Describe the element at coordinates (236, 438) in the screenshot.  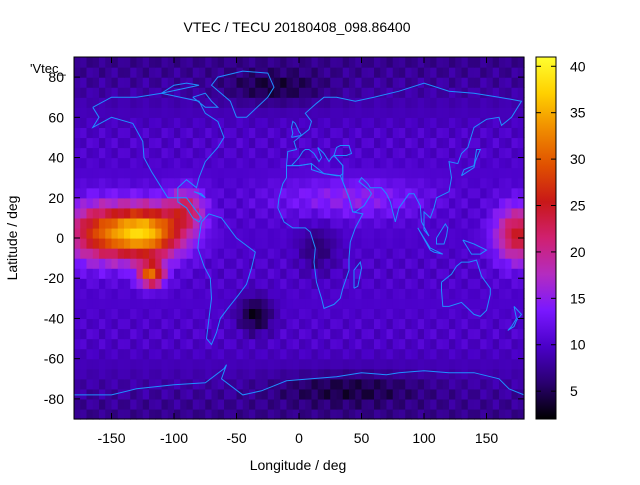
I see `x-tick-label: -50` at that location.